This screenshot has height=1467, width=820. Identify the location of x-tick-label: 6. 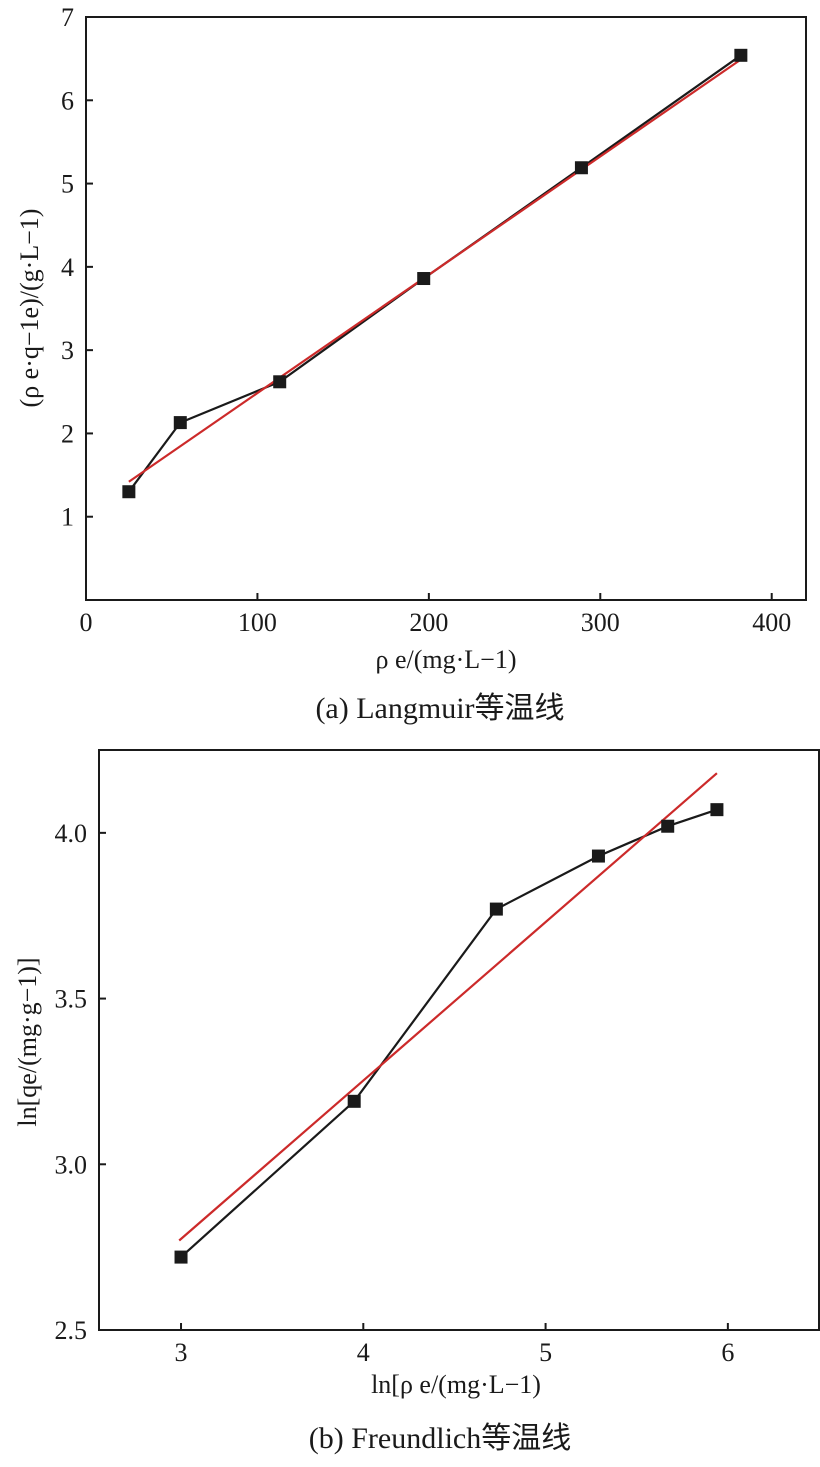
(727, 1352).